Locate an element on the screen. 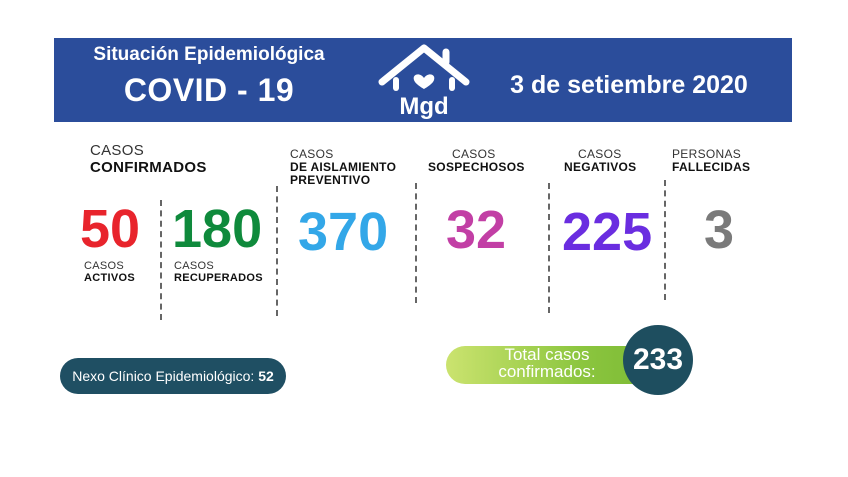  activos-value: 50 is located at coordinates (110, 229).